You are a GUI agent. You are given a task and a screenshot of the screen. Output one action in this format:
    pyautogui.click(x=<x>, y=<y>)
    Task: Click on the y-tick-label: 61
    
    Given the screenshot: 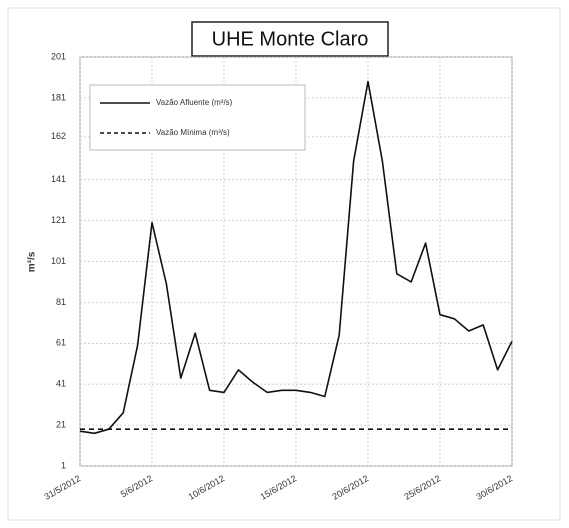 What is the action you would take?
    pyautogui.click(x=61, y=343)
    